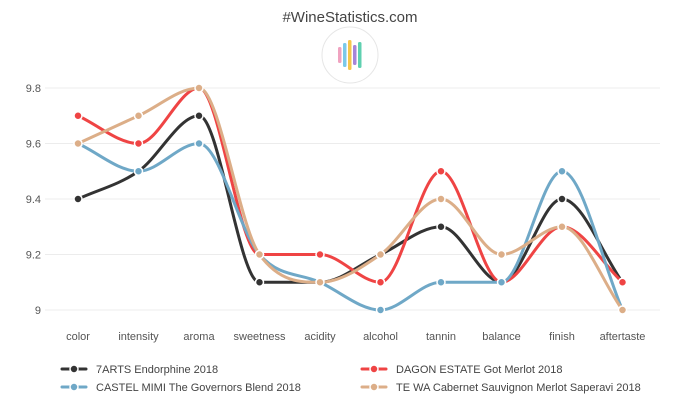 The image size is (700, 405). Describe the element at coordinates (78, 337) in the screenshot. I see `x-tick-label: color` at that location.